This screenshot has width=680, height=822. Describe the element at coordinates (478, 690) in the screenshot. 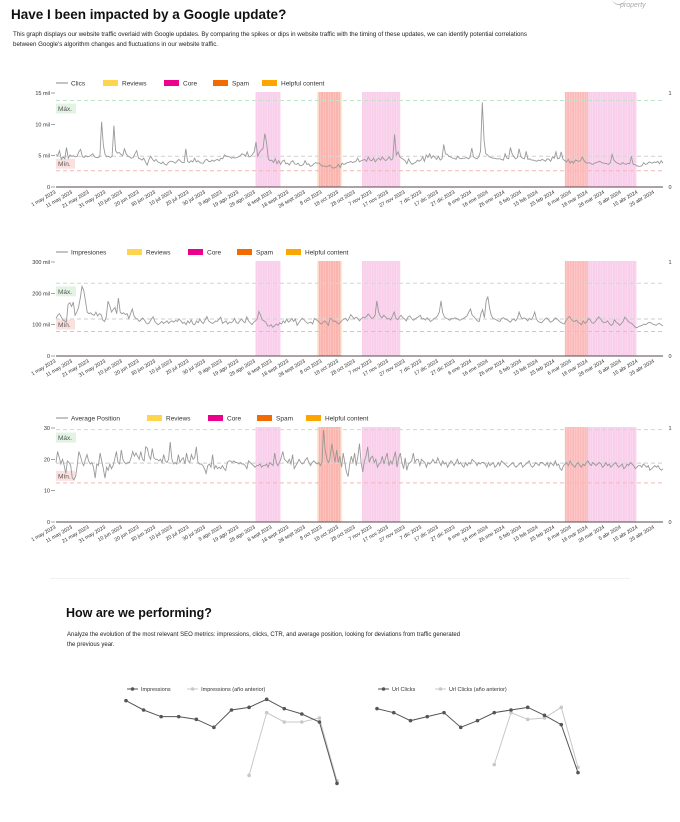

I see `legend-label: Url Clicks (año anterior)` at that location.